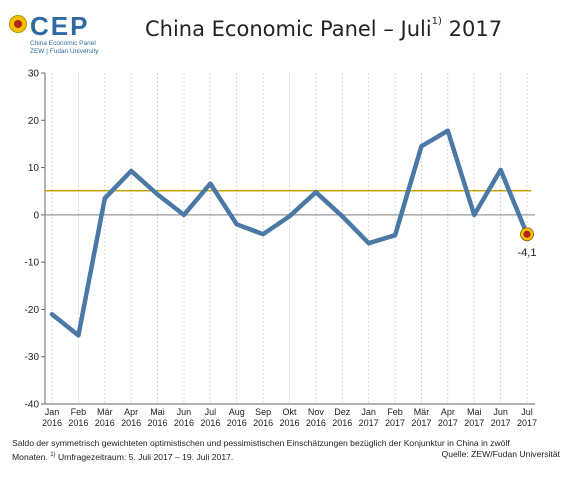 The height and width of the screenshot is (478, 570). I want to click on cep-logo-mark-icon, so click(18, 24).